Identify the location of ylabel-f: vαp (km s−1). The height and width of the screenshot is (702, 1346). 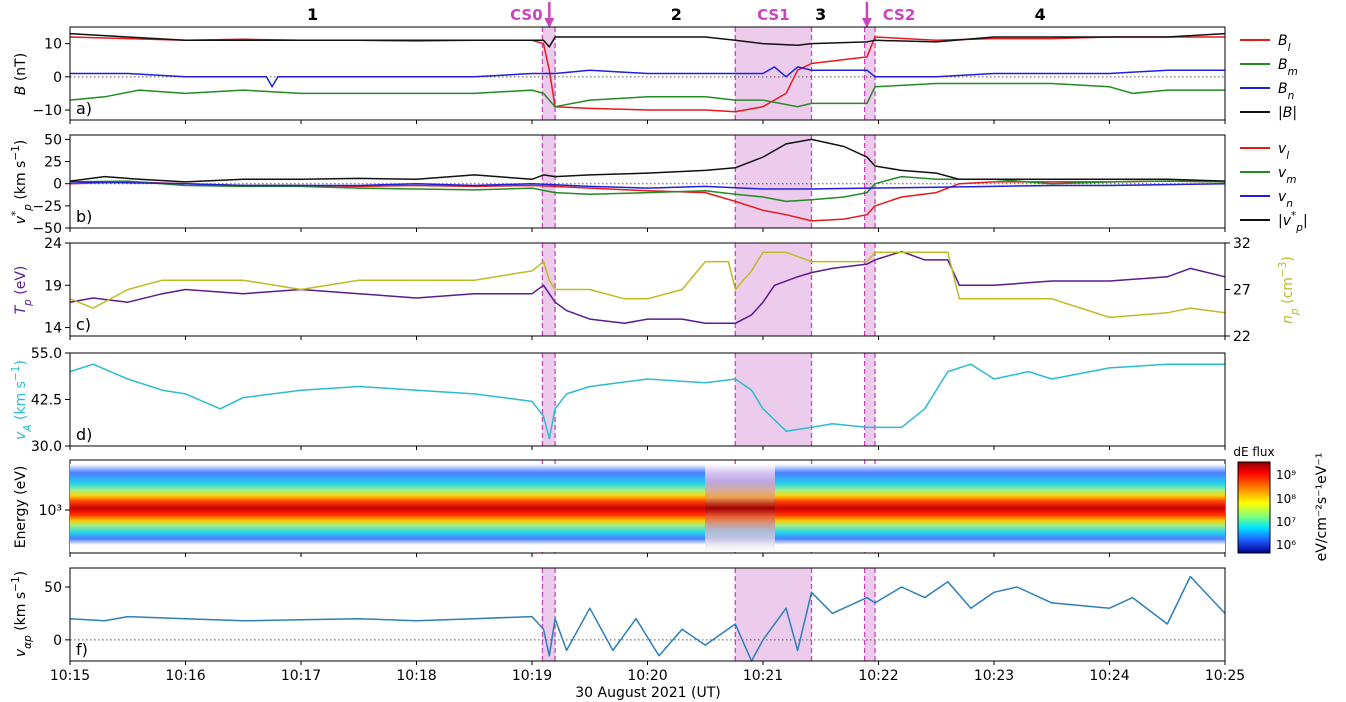
(22, 614).